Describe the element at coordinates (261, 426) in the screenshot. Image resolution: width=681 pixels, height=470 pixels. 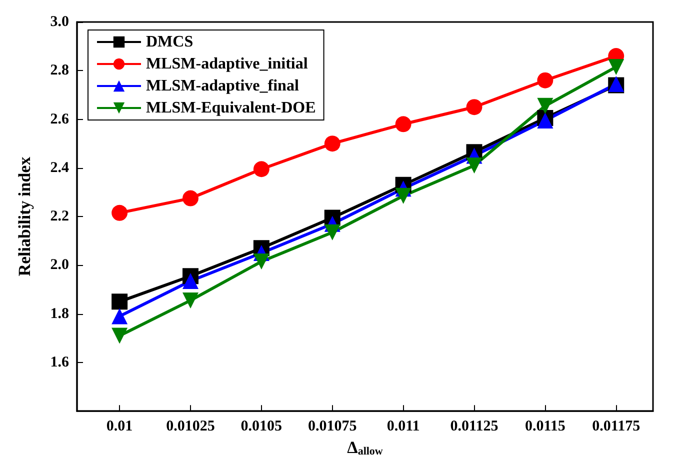
I see `x-tick-label: 0.0105` at that location.